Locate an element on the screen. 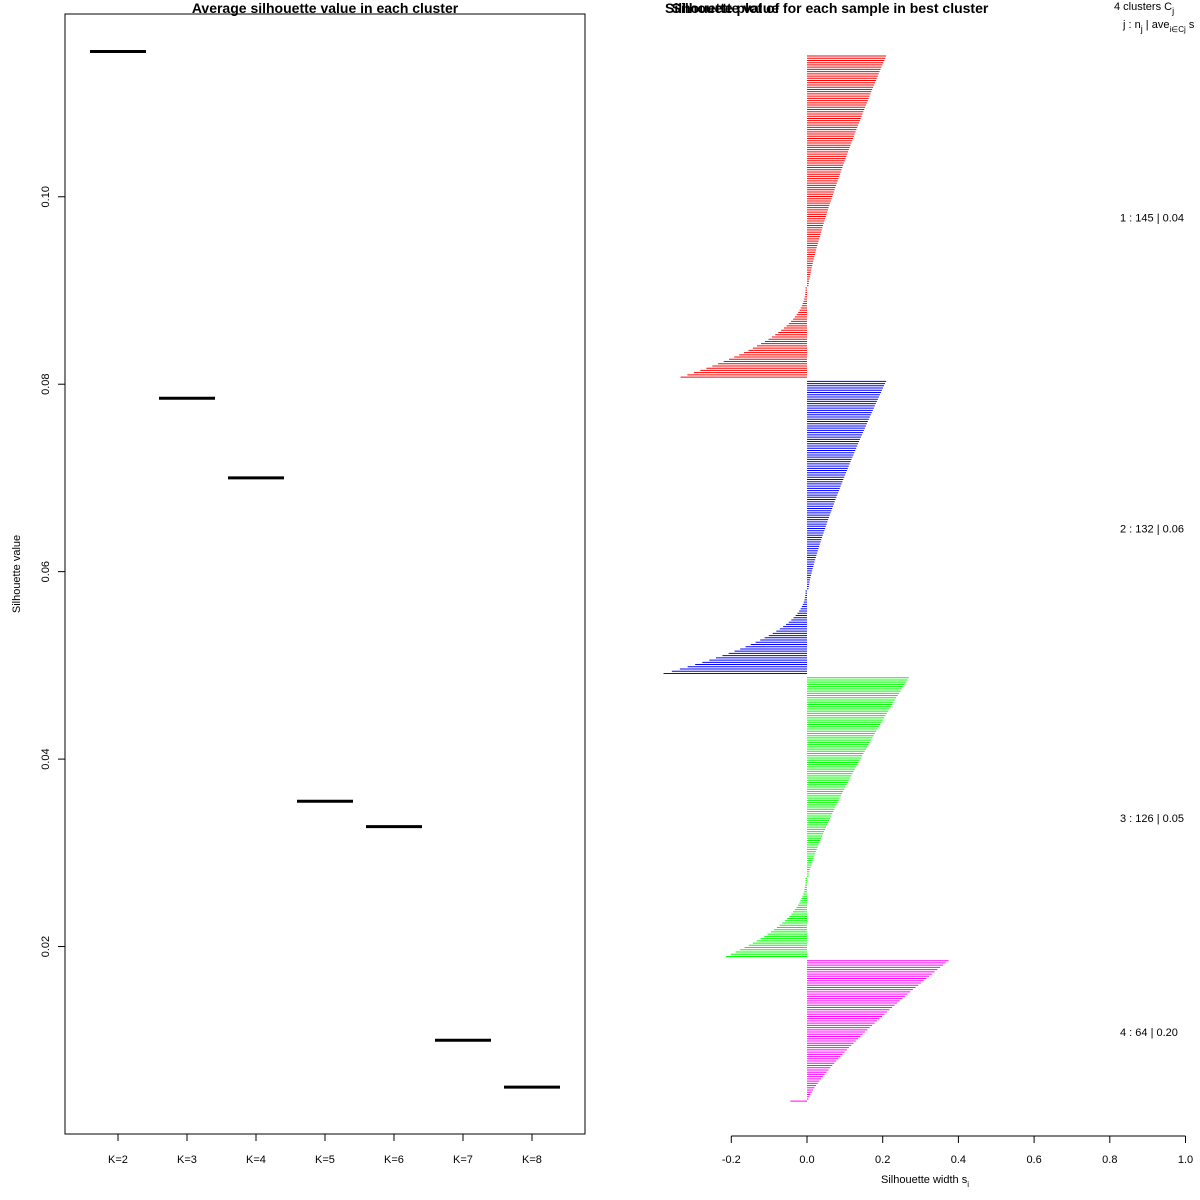 The image size is (1200, 1200). right-x-tick-label: 1.0 is located at coordinates (1185, 1160).